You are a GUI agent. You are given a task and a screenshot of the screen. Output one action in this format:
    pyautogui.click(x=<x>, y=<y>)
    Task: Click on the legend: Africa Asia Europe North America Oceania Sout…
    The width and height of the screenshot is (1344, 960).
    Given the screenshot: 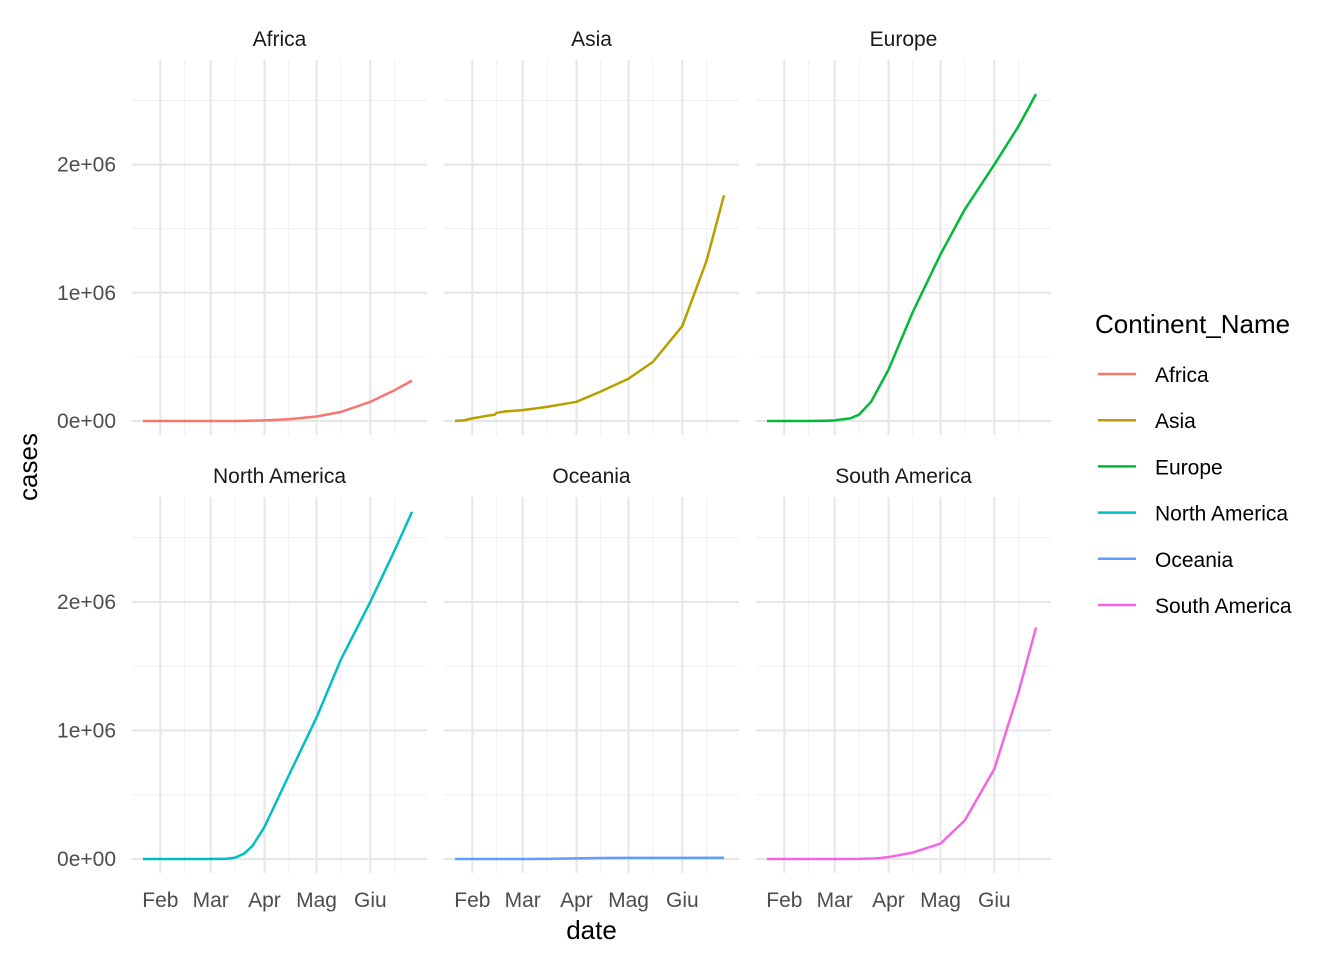 What is the action you would take?
    pyautogui.click(x=1195, y=491)
    